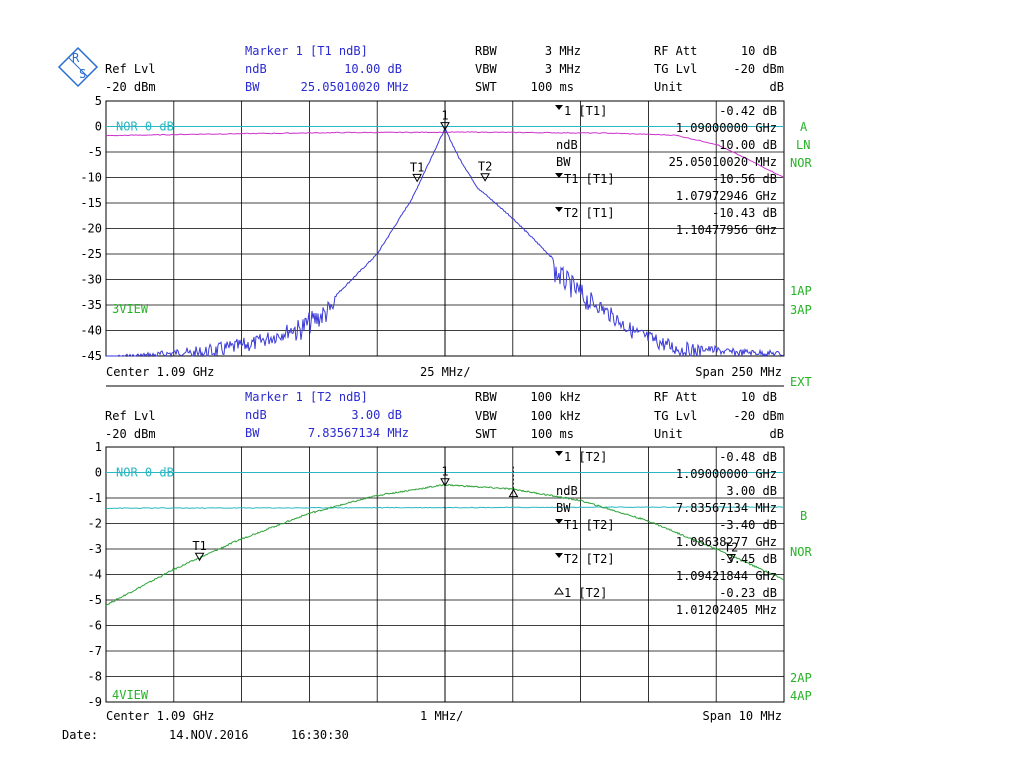  What do you see at coordinates (95, 677) in the screenshot?
I see `y-tick-label: -8` at bounding box center [95, 677].